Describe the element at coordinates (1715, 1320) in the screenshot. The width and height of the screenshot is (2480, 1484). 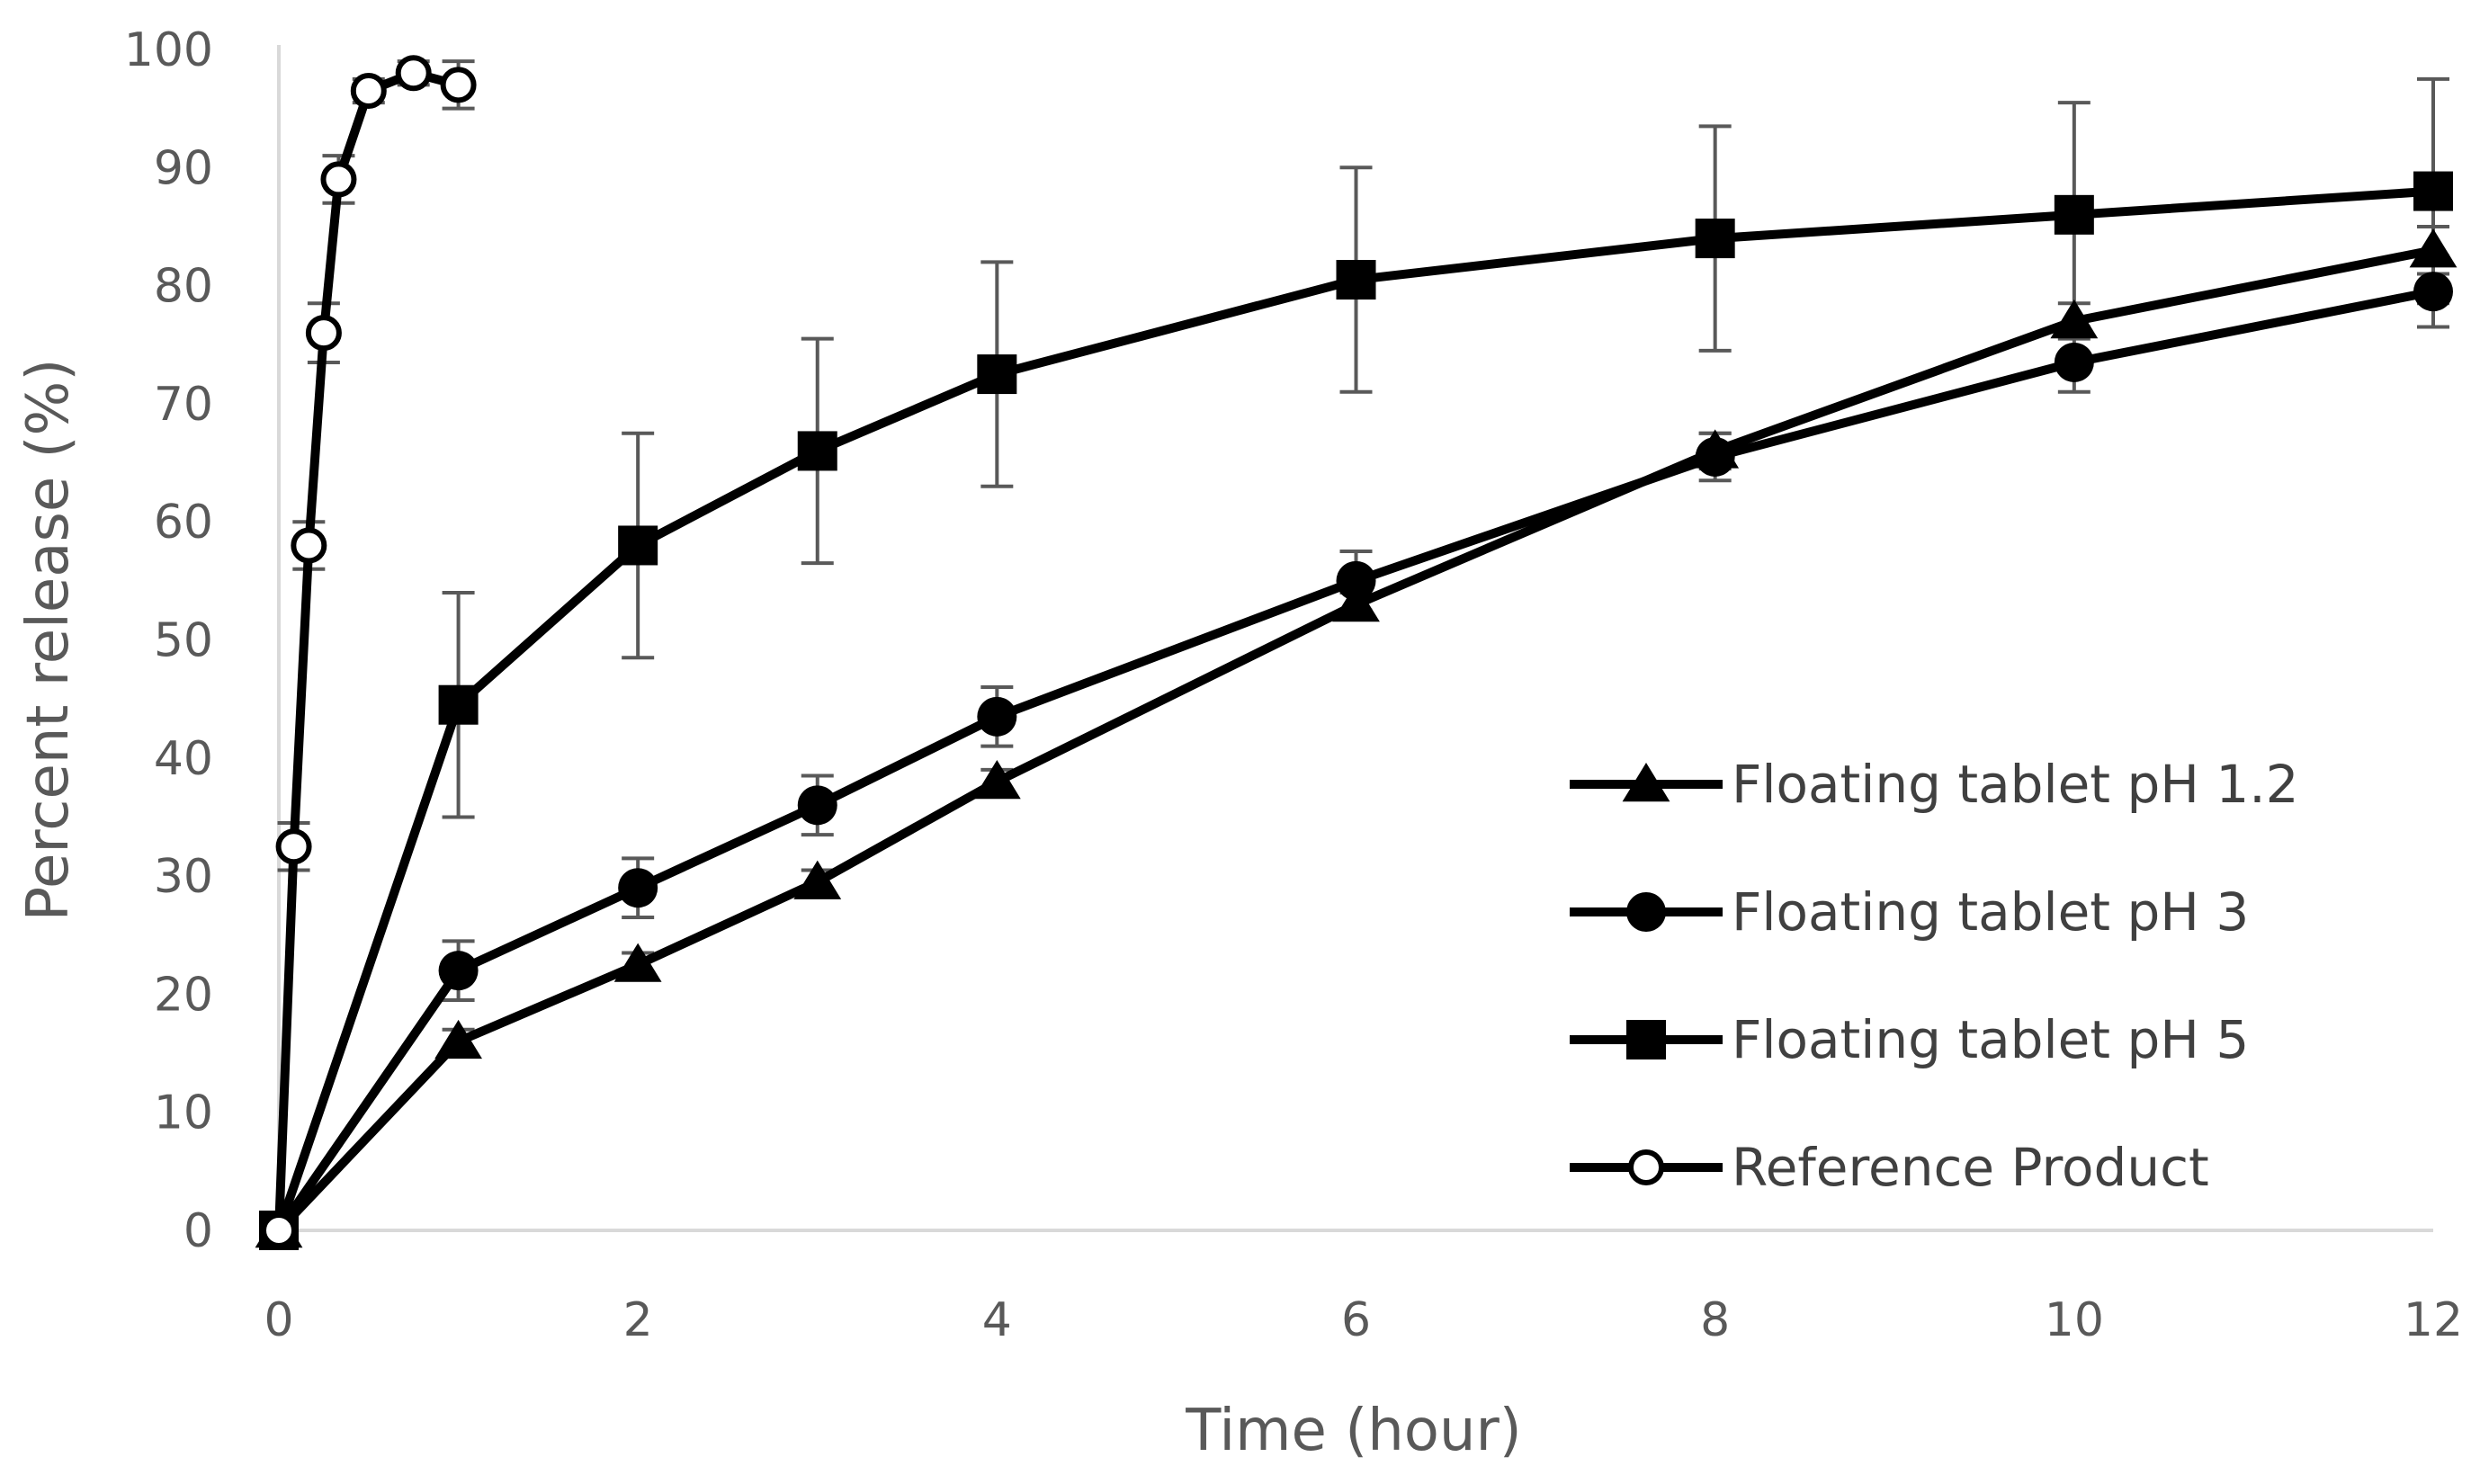
I see `x-tick-label: 8` at that location.